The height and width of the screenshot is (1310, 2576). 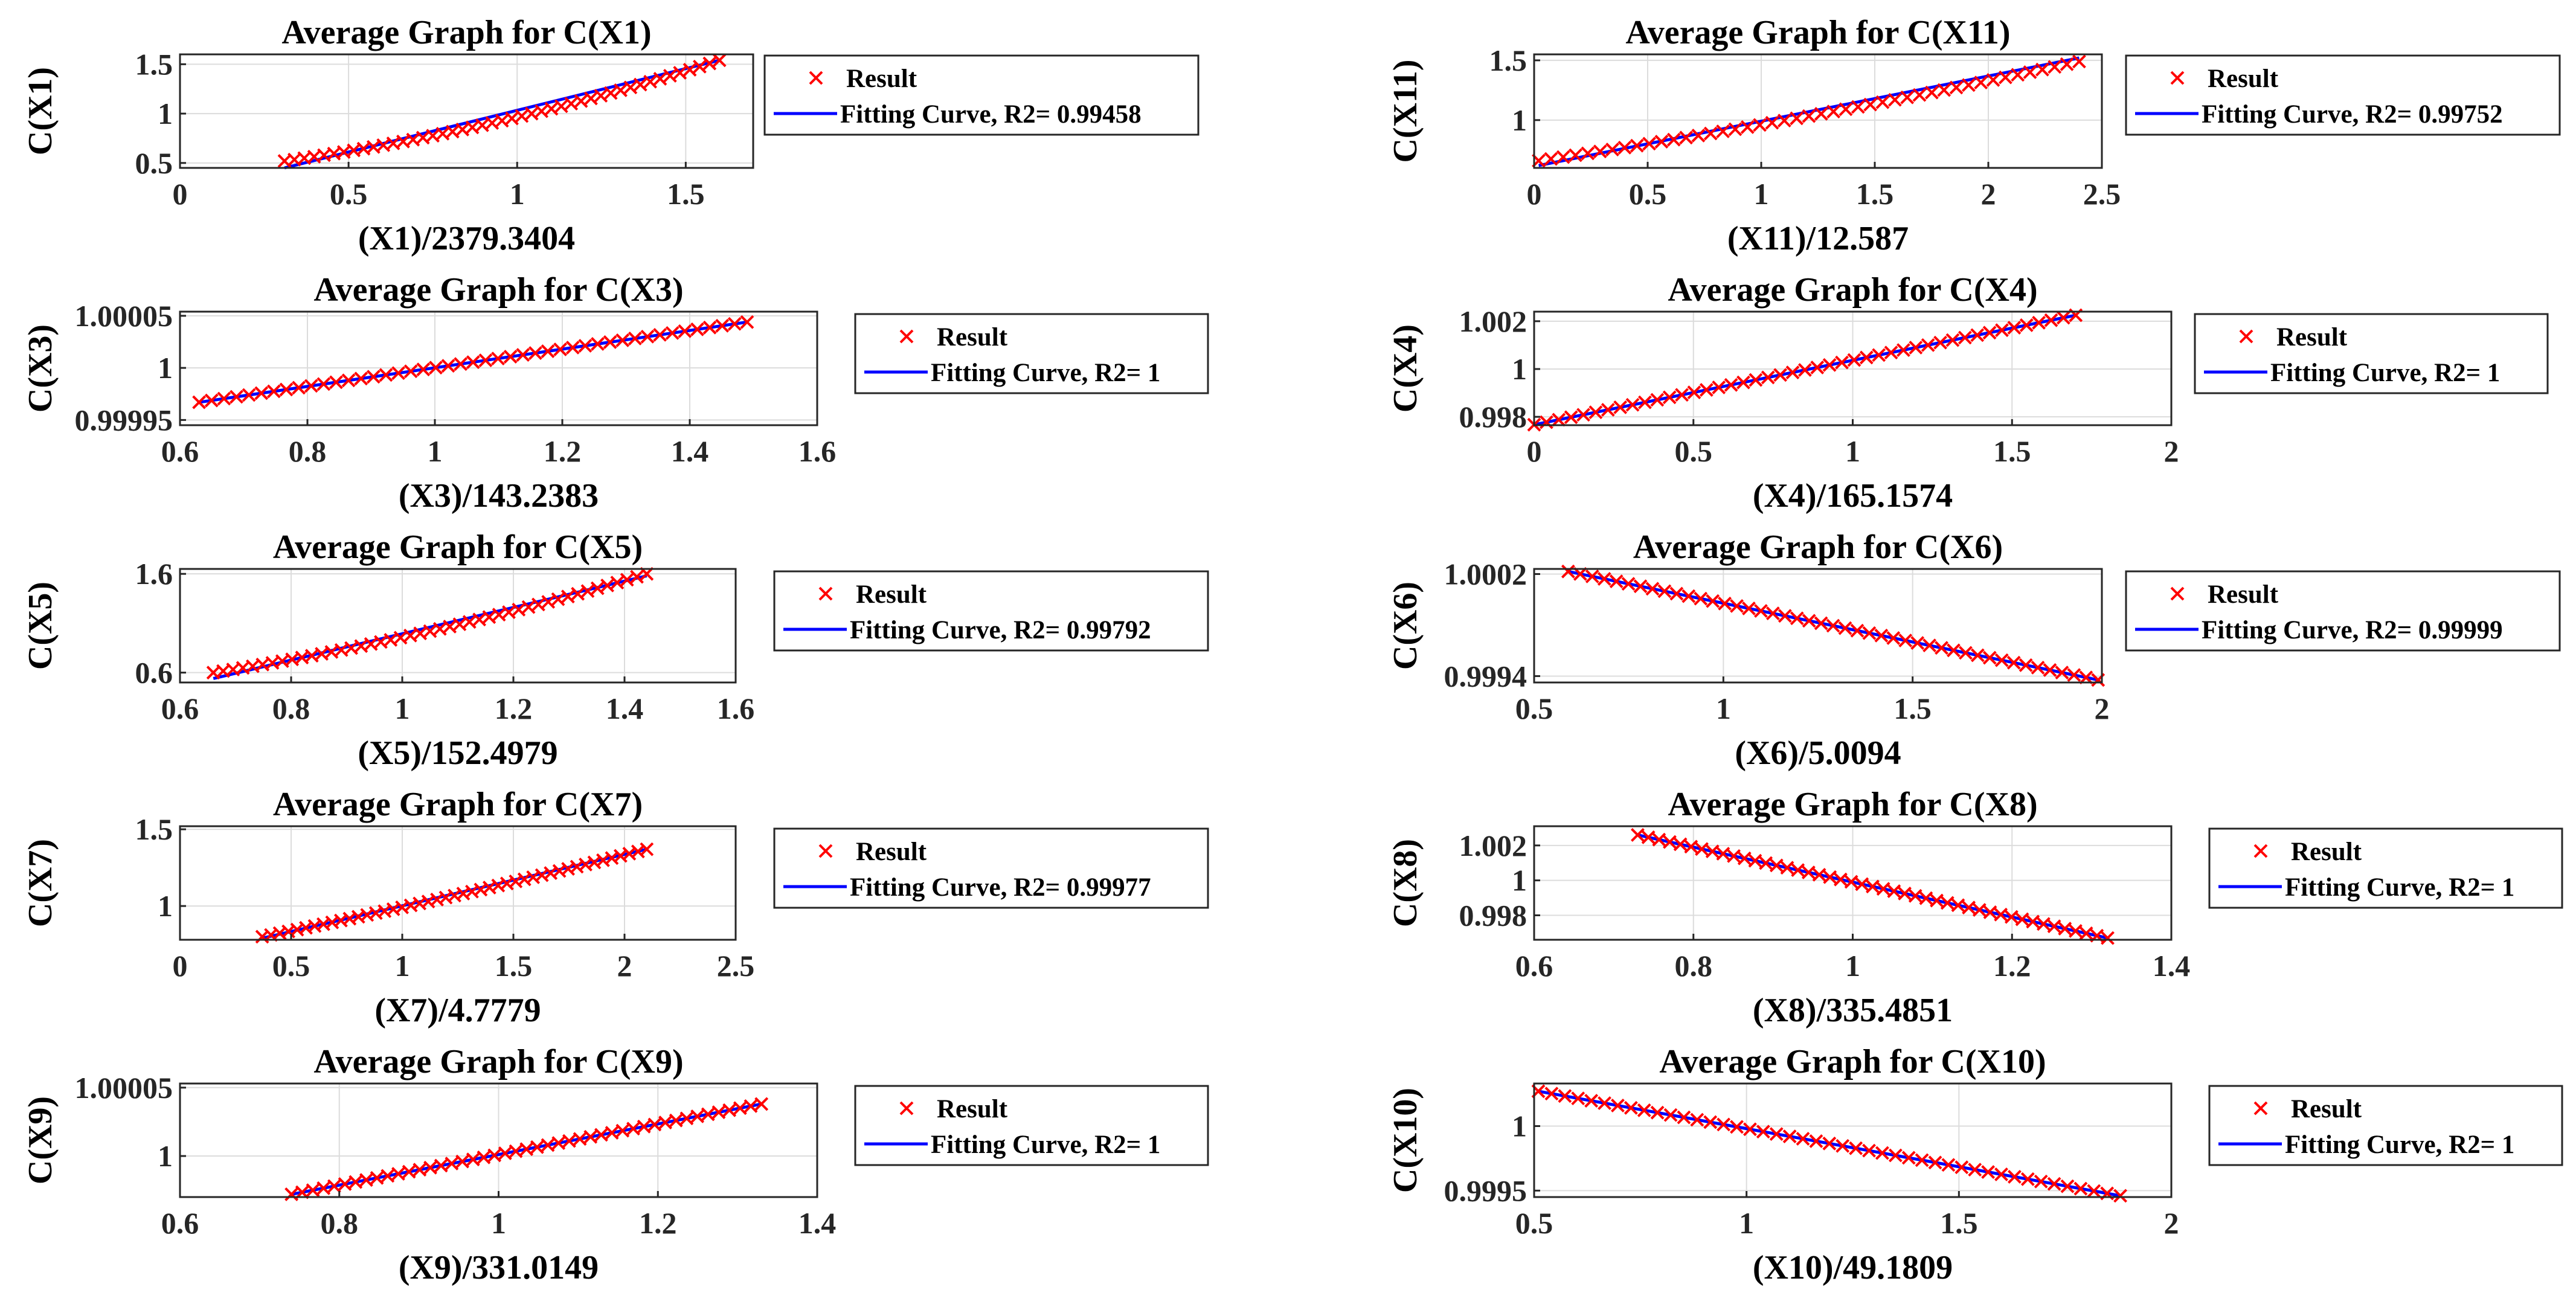 I want to click on chart-x6-legend-marker, so click(x=2177, y=593).